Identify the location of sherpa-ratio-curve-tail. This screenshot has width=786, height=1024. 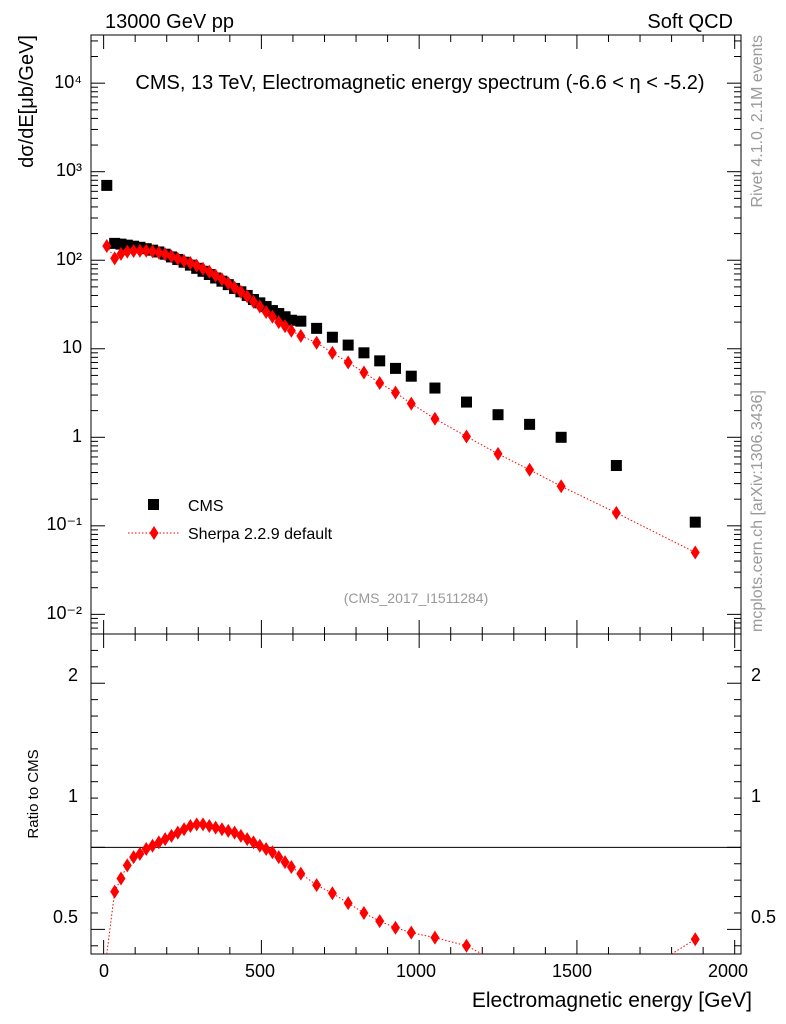
(683, 946).